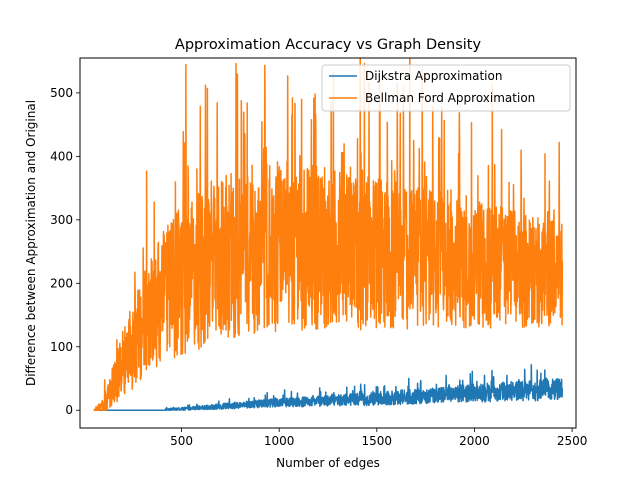  What do you see at coordinates (572, 441) in the screenshot?
I see `x-tick-label: 2500` at bounding box center [572, 441].